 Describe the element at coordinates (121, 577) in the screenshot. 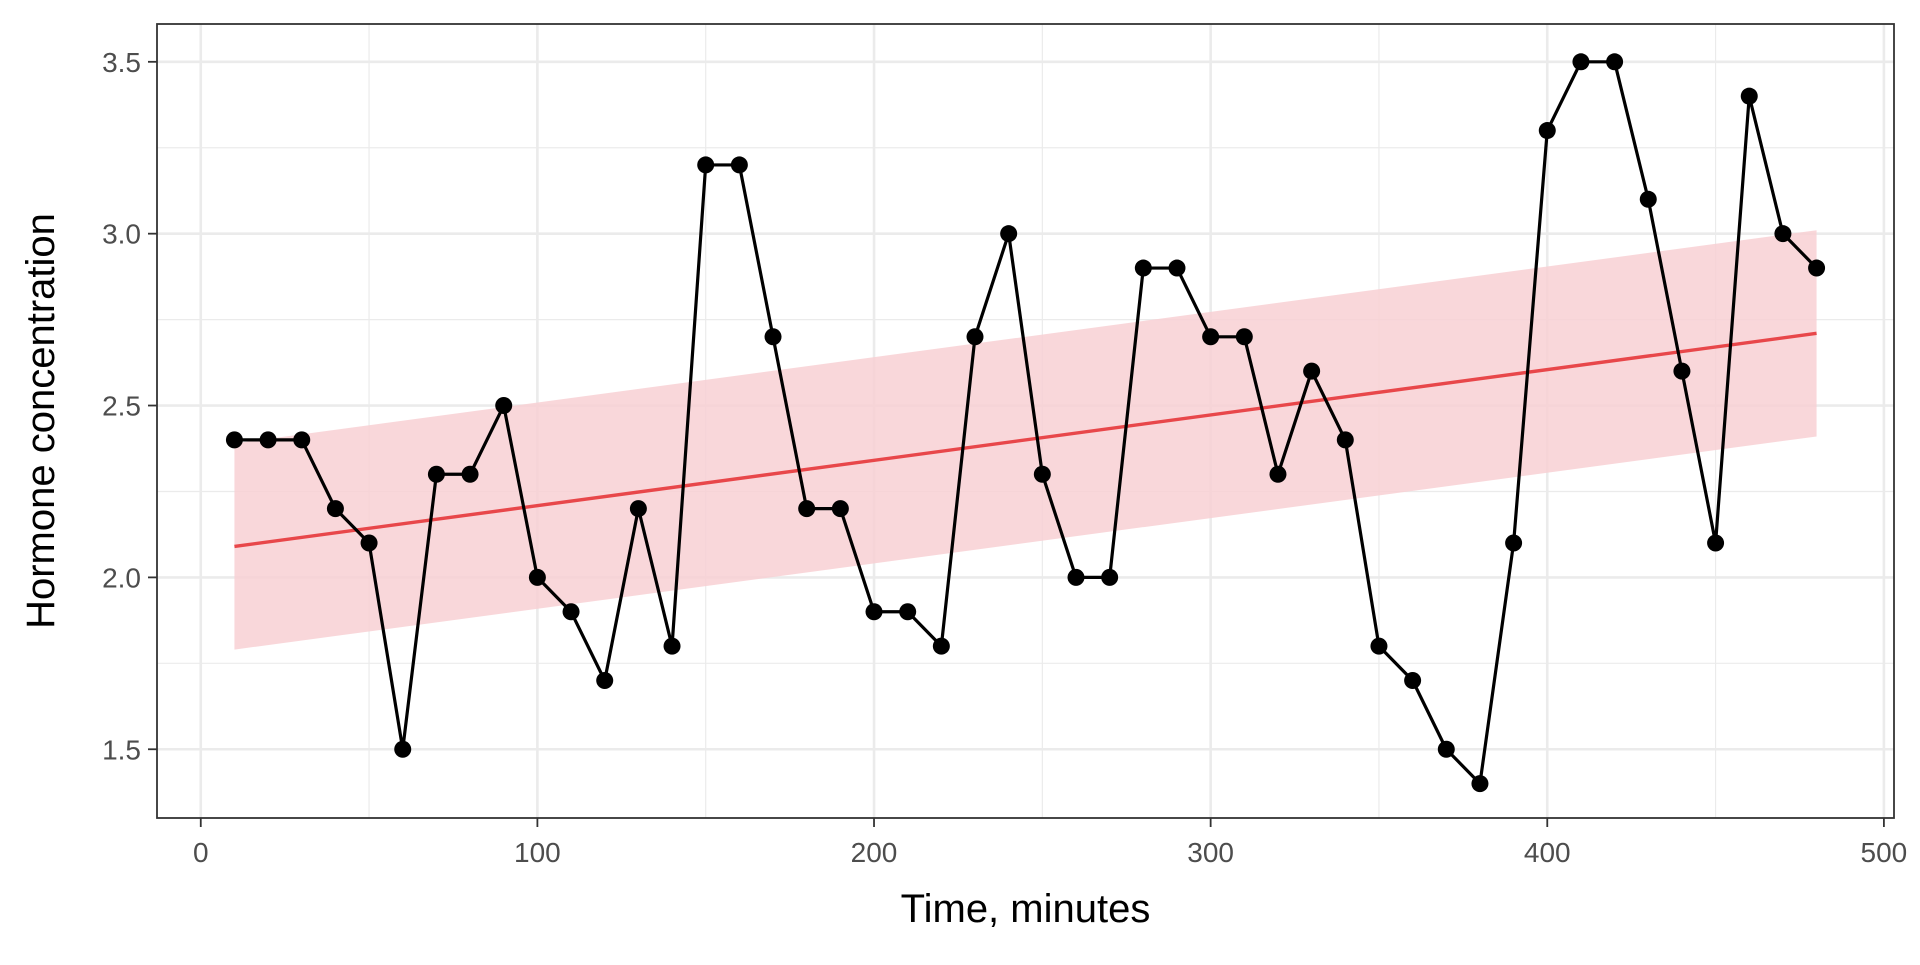

I see `y-tick-label: 2.0` at that location.